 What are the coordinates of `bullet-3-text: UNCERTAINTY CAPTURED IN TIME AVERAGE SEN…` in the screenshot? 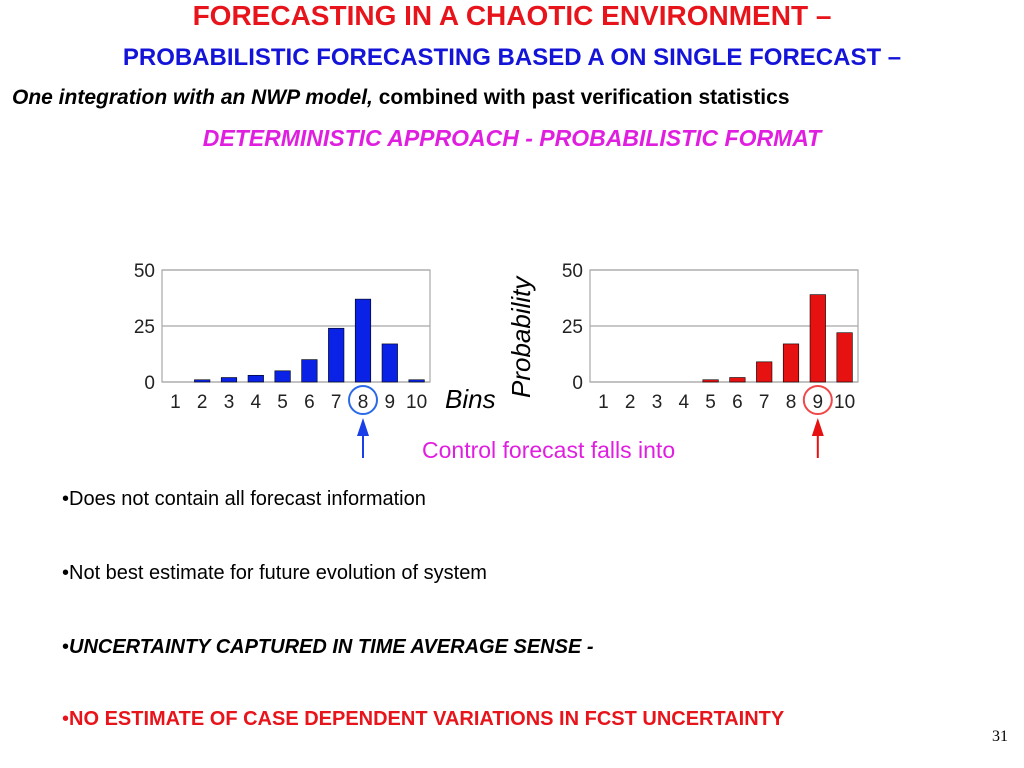 It's located at (331, 647).